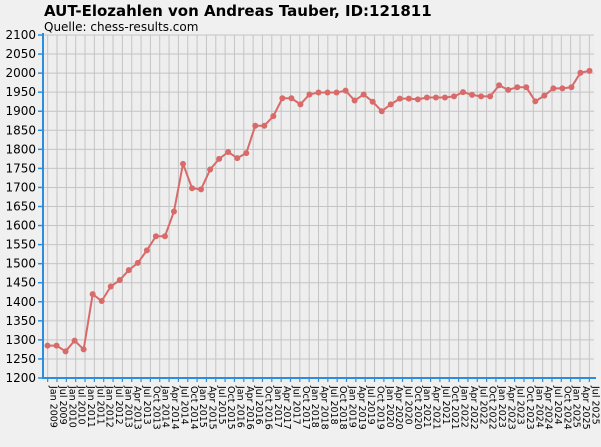 Image resolution: width=601 pixels, height=447 pixels. What do you see at coordinates (454, 408) in the screenshot?
I see `x-tick-label: Oct 2021` at bounding box center [454, 408].